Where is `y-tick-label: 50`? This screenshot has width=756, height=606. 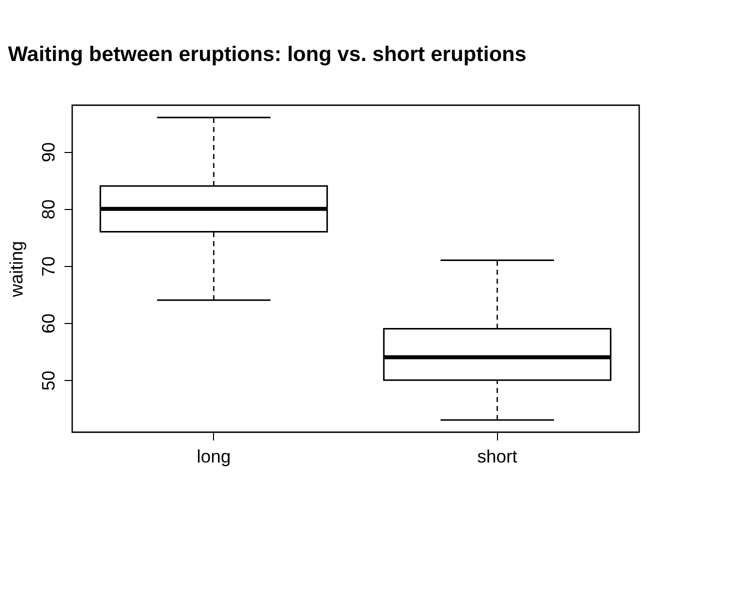 y-tick-label: 50 is located at coordinates (48, 380).